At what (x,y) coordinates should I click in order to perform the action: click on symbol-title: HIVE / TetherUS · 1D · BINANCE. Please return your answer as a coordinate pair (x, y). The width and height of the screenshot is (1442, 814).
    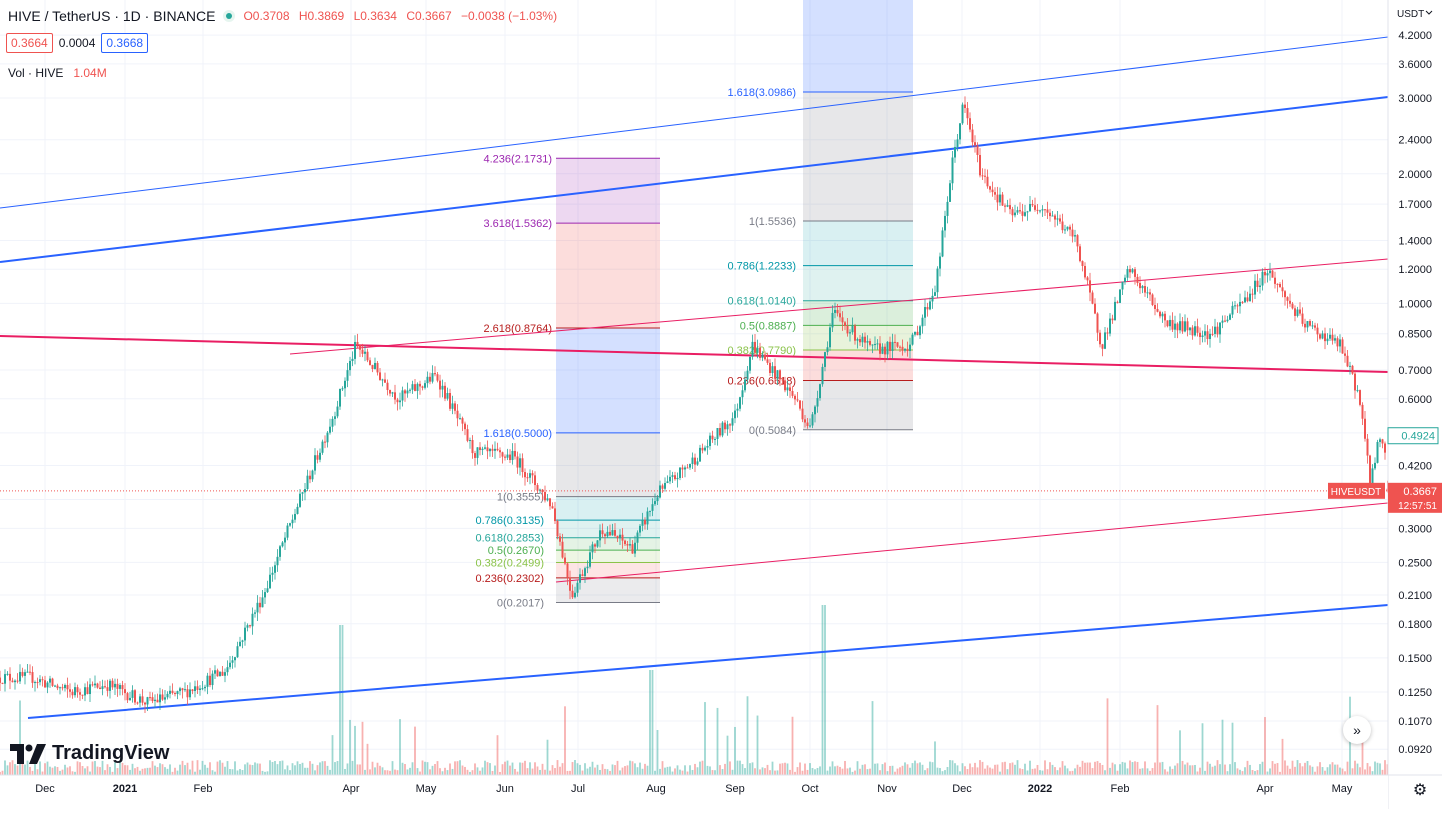
    Looking at the image, I should click on (112, 16).